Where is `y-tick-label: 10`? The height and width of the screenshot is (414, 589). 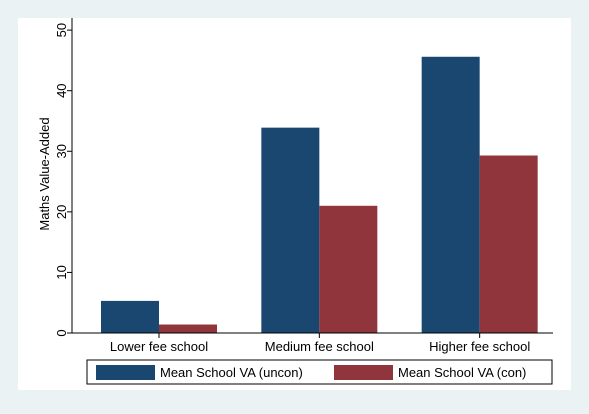 y-tick-label: 10 is located at coordinates (61, 272).